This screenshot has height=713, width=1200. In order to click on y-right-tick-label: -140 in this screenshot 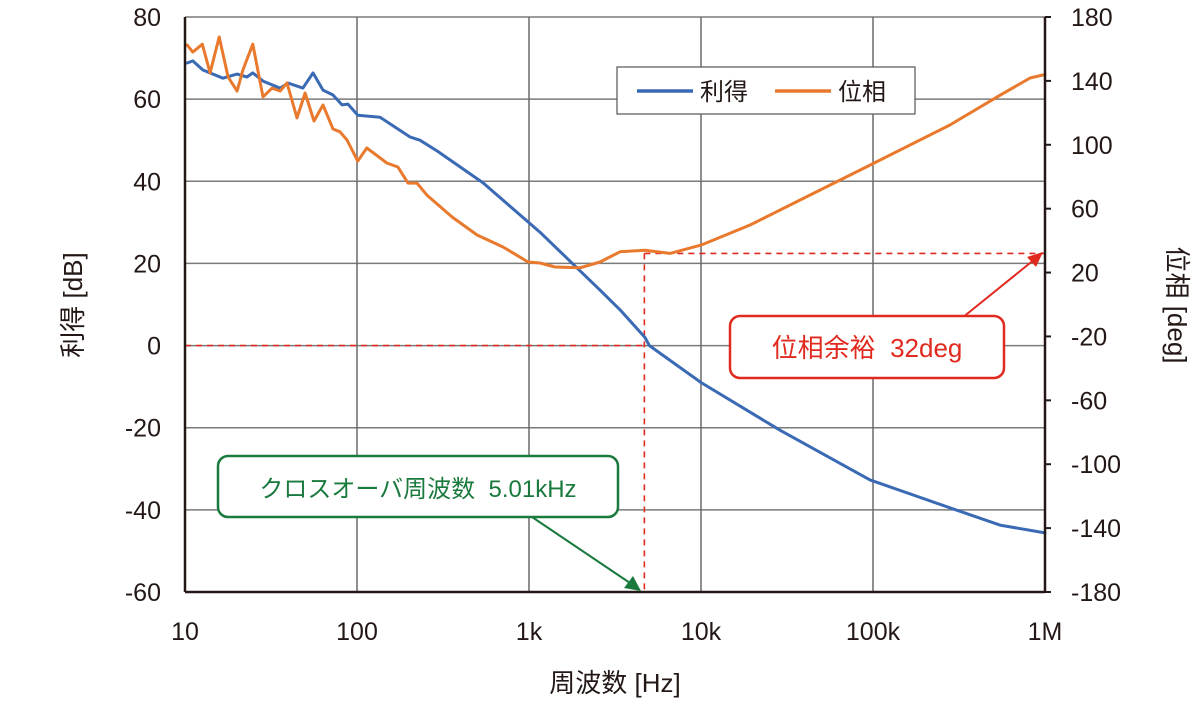, I will do `click(1096, 529)`.